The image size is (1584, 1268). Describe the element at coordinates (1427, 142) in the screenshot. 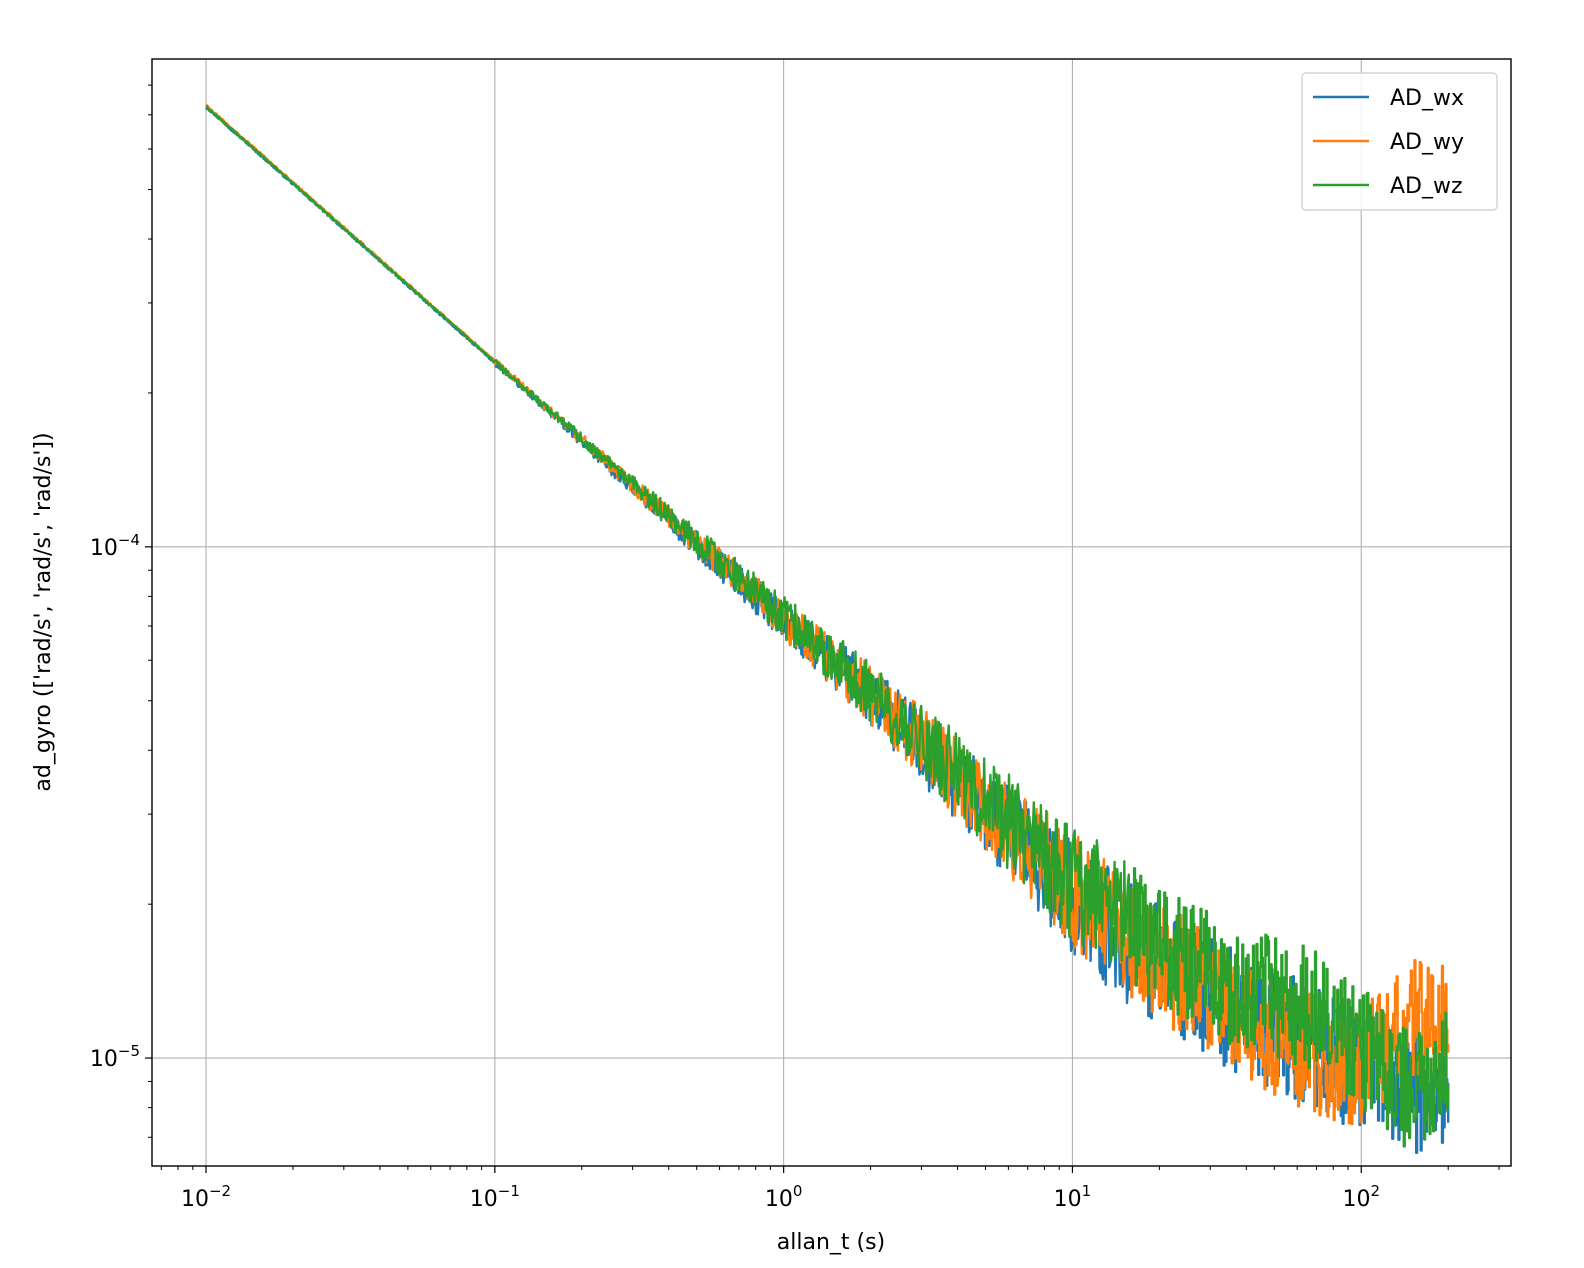

I see `legend-label: AD_wy` at that location.